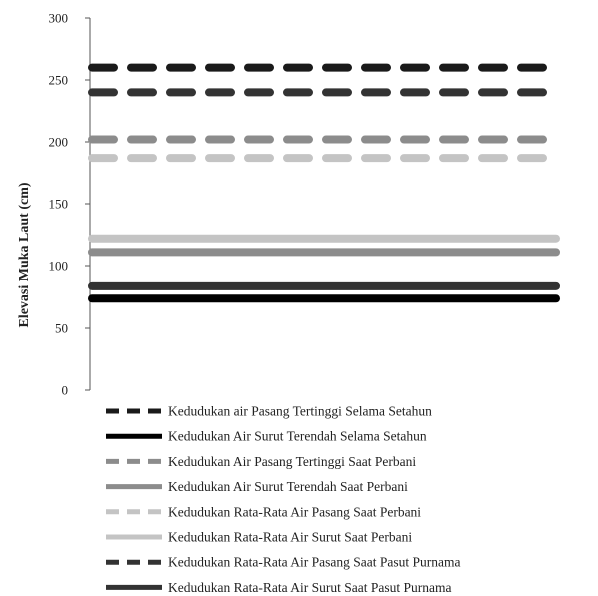  I want to click on y-axis-title: Elevasi Muka Laut (cm), so click(24, 254).